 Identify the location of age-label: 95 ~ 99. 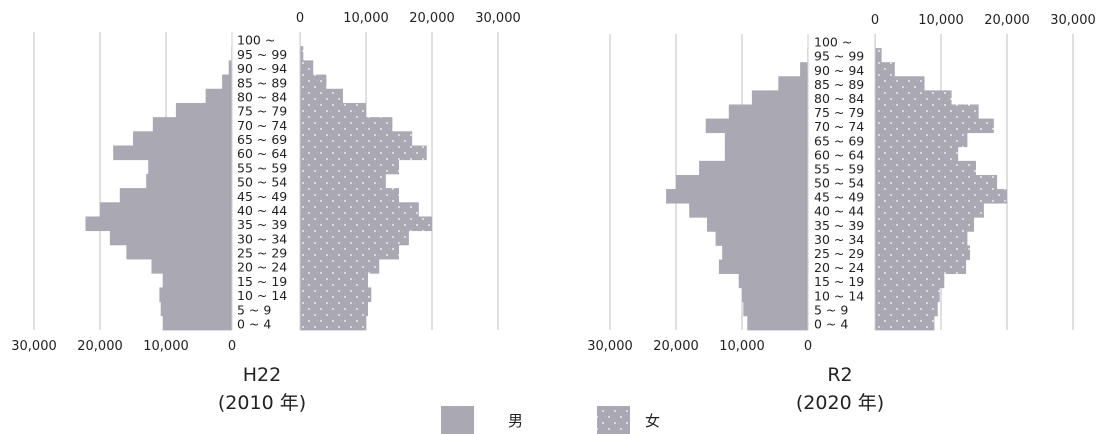
(262, 54).